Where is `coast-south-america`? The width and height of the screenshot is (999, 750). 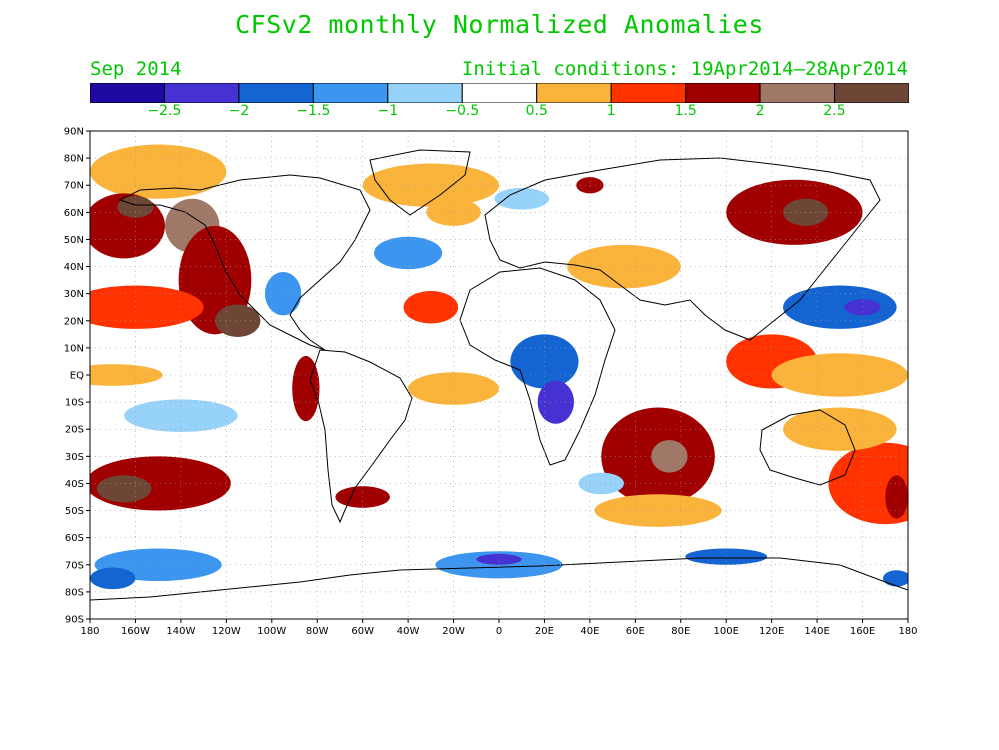 coast-south-america is located at coordinates (361, 436).